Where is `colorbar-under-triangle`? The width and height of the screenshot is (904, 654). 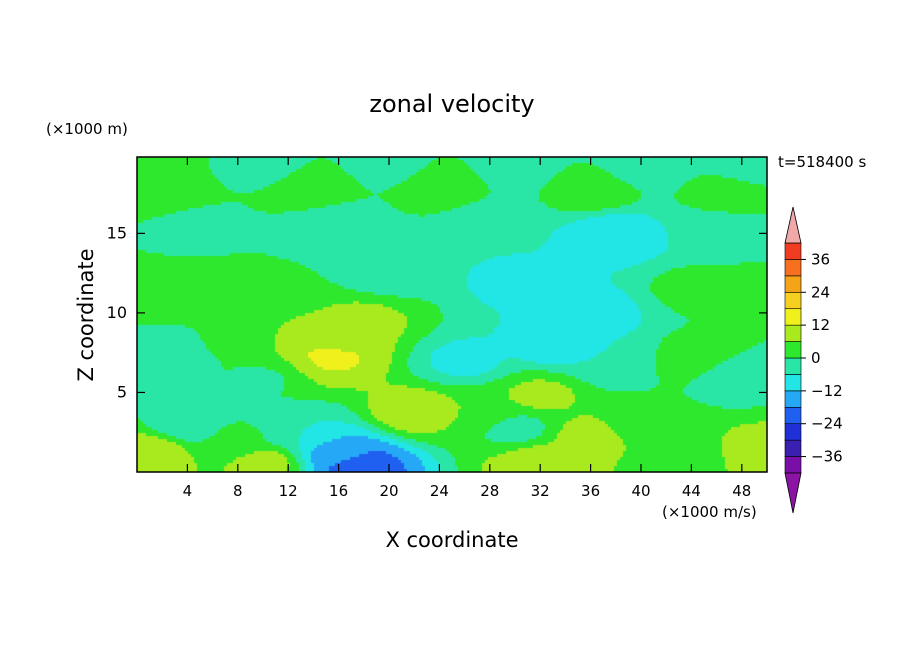 colorbar-under-triangle is located at coordinates (793, 493).